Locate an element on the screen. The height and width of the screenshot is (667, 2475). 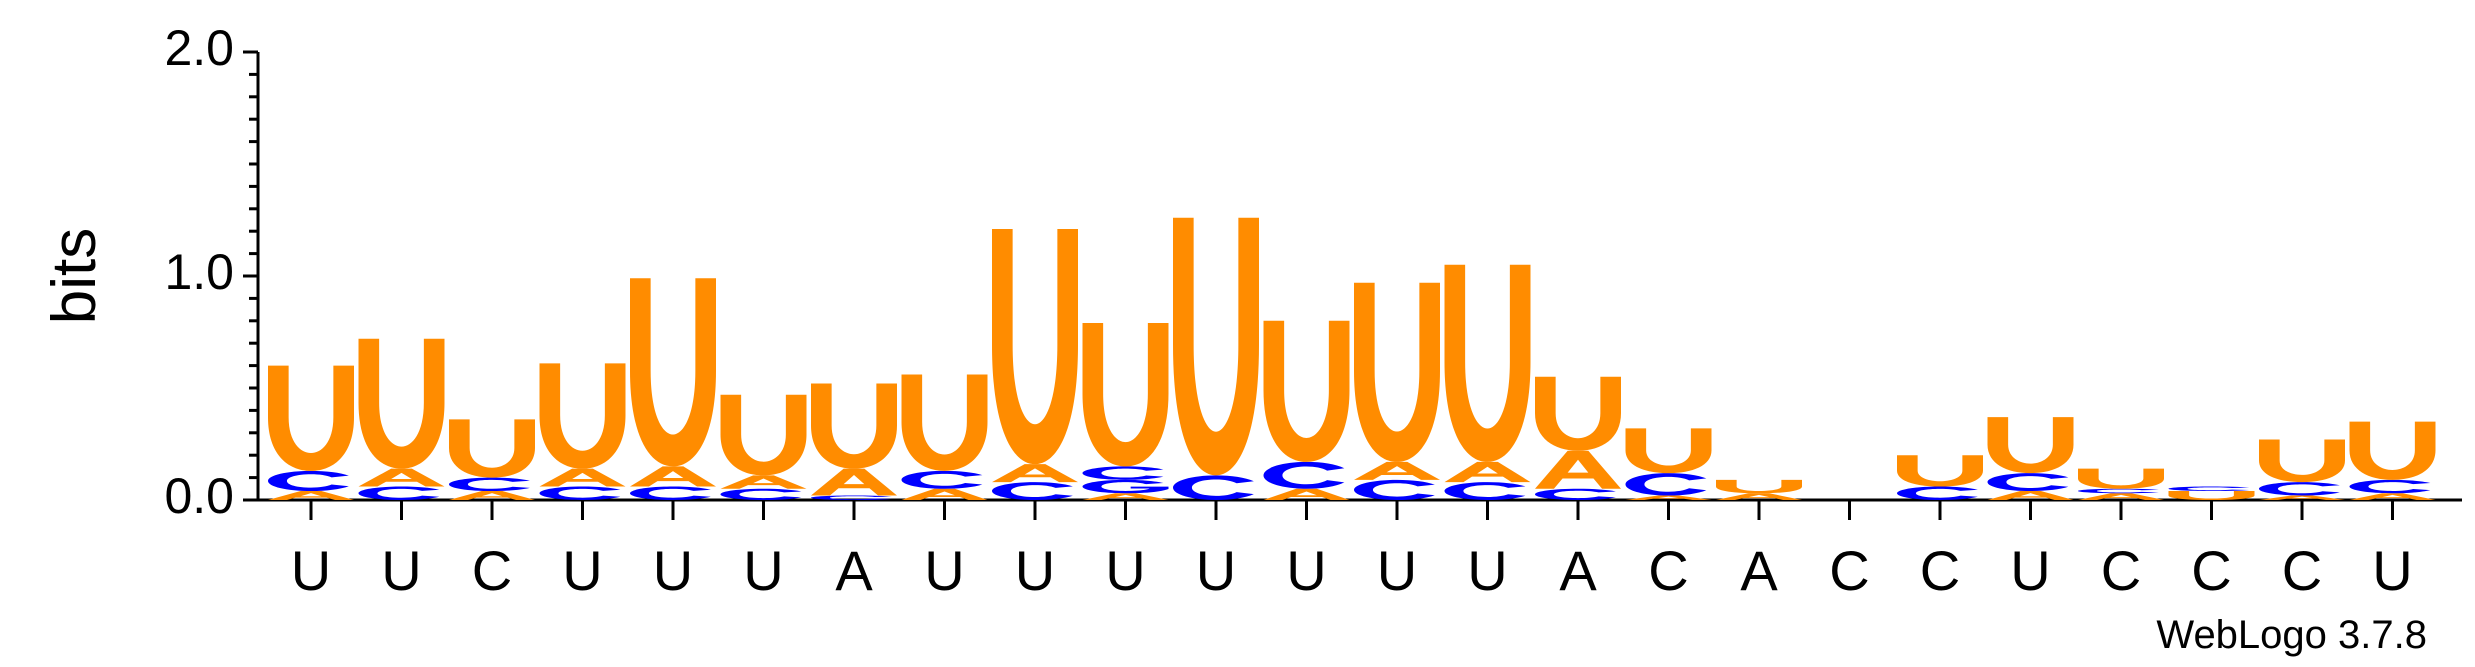
weblogo-credit: WebLogo 3.7.8 is located at coordinates (2291, 635).